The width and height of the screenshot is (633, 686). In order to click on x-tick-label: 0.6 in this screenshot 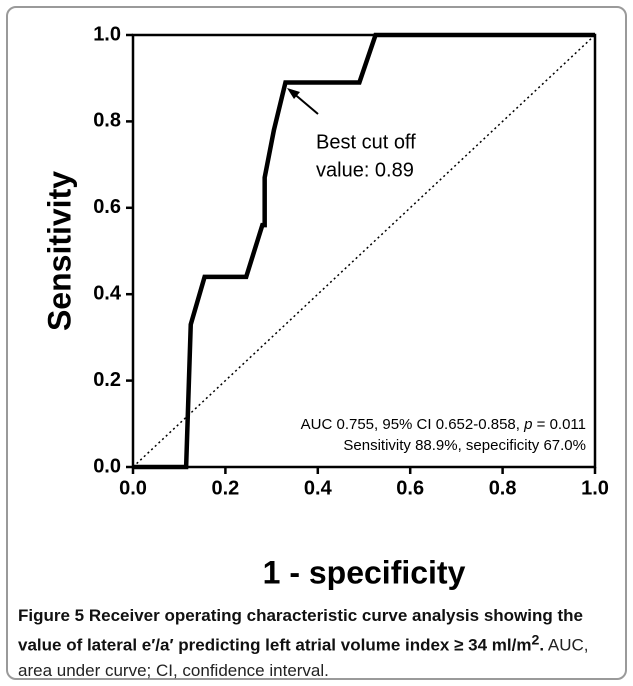, I will do `click(410, 488)`.